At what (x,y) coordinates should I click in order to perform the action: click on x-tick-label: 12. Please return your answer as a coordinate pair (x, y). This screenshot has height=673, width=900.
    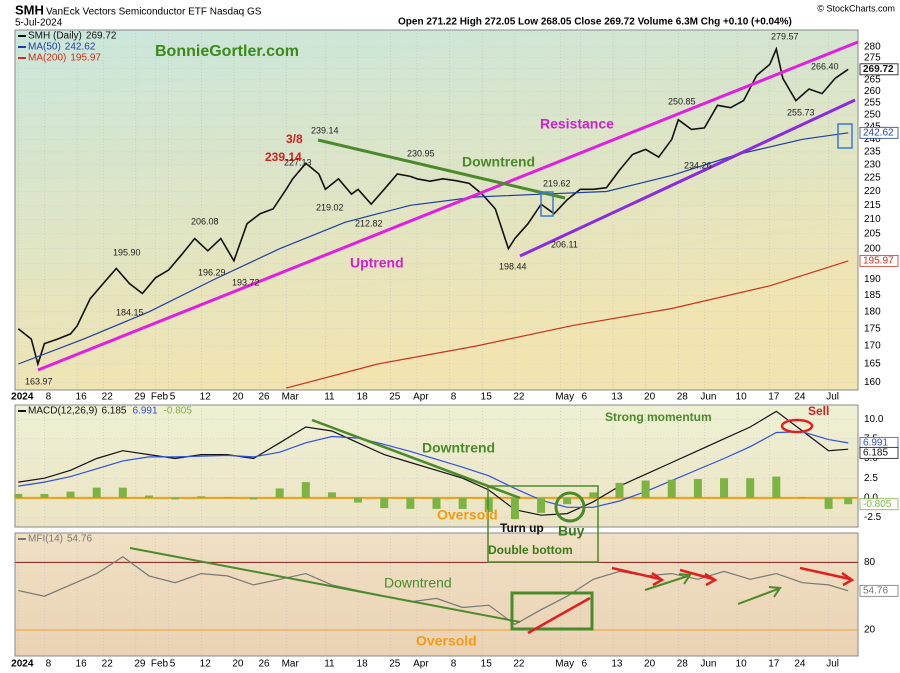
    Looking at the image, I should click on (206, 397).